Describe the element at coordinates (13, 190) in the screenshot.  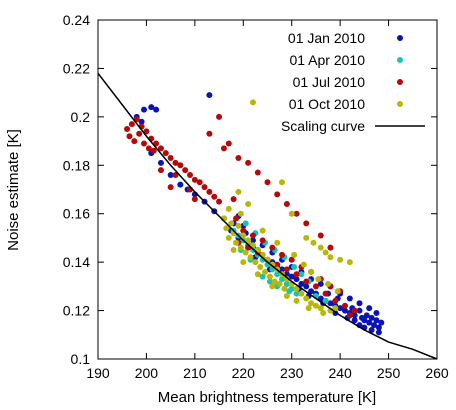
I see `y-axis-label: Noise estimate [K]` at that location.